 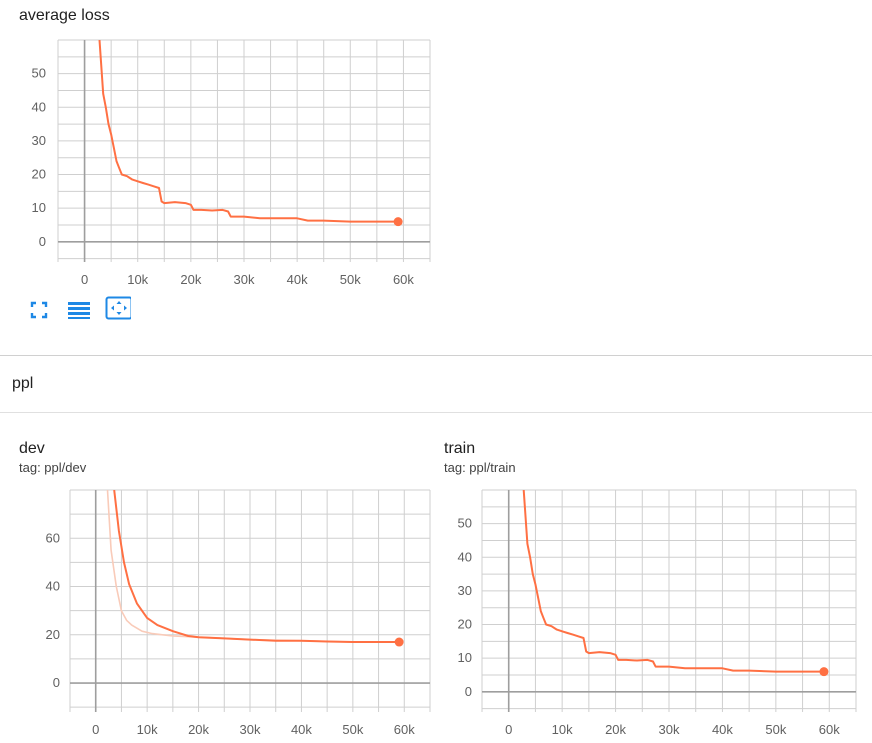 I want to click on chart-title-dev: dev, so click(x=32, y=448).